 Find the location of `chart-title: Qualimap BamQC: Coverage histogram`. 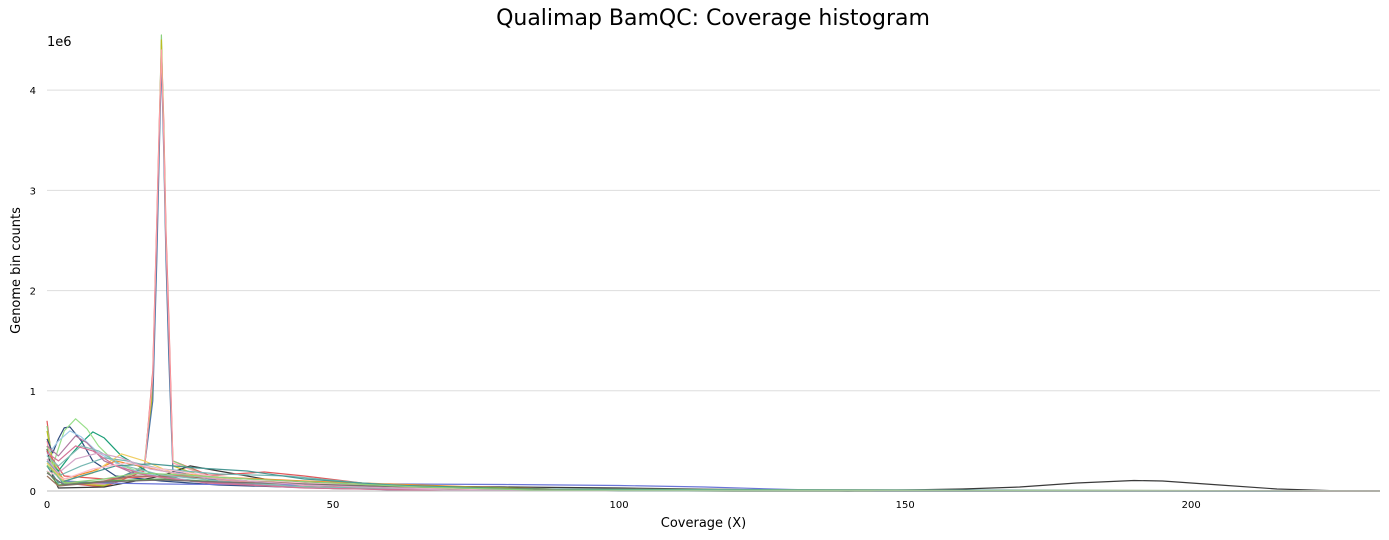

chart-title: Qualimap BamQC: Coverage histogram is located at coordinates (713, 18).